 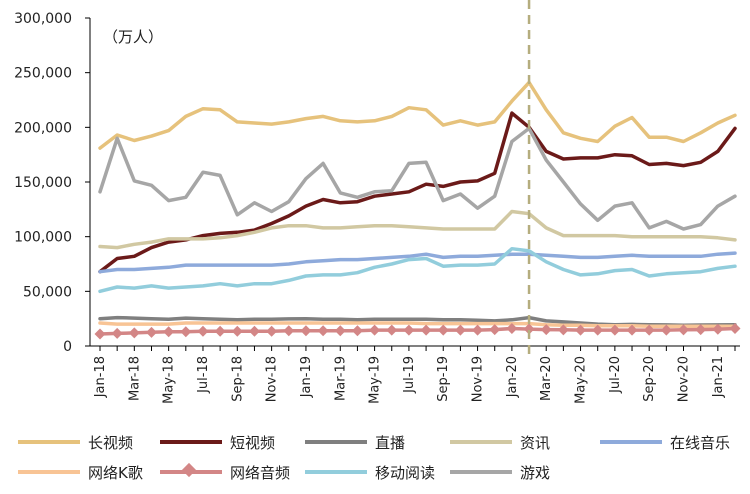 What do you see at coordinates (665, 442) in the screenshot?
I see `legend-item: 在线音乐` at bounding box center [665, 442].